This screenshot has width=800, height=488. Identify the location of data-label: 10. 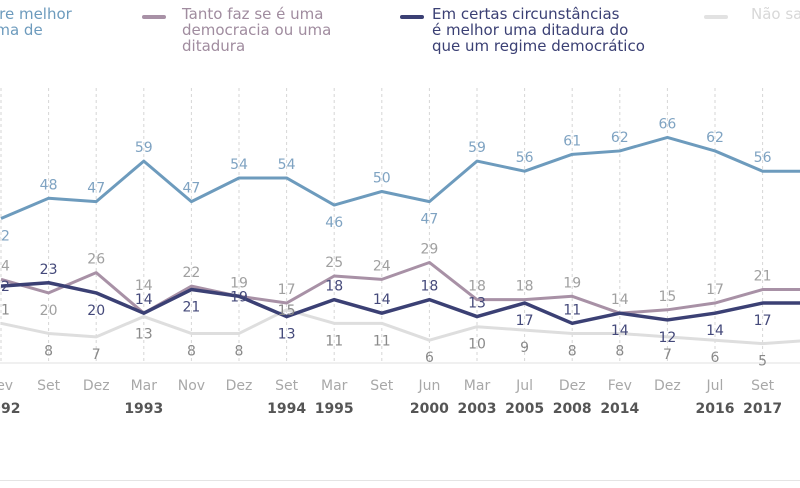
(477, 345).